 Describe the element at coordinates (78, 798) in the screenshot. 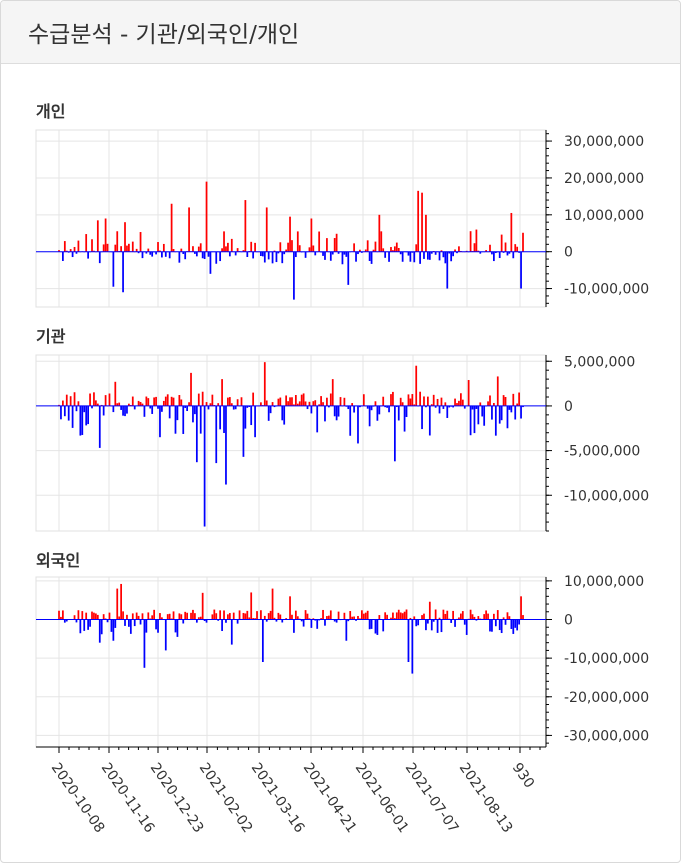

I see `x-tick-label: 2020-10-08` at that location.